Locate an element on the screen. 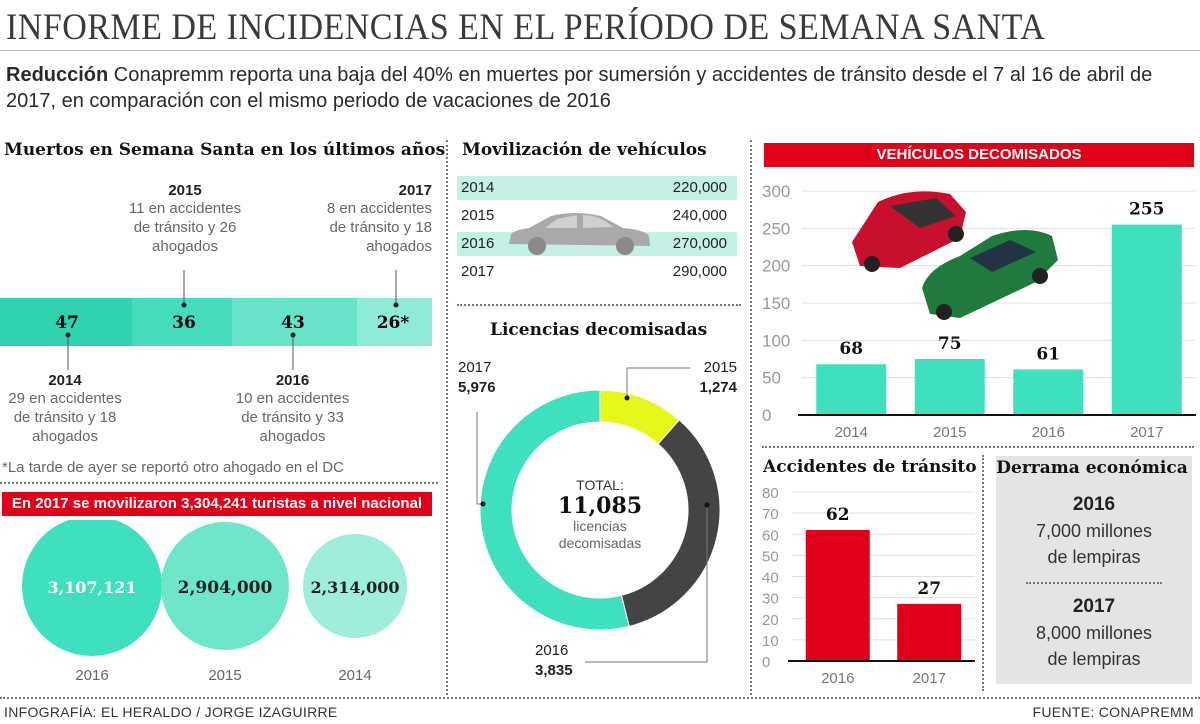 The height and width of the screenshot is (724, 1200). x-tick-label: 2016 is located at coordinates (1048, 432).